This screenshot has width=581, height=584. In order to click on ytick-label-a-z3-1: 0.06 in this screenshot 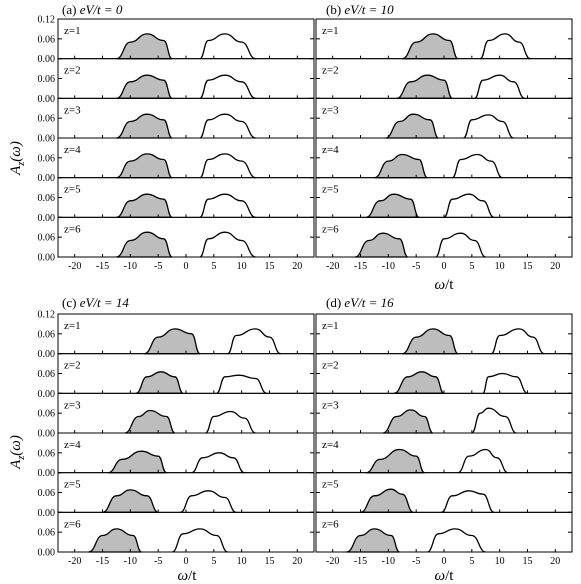, I will do `click(47, 119)`.